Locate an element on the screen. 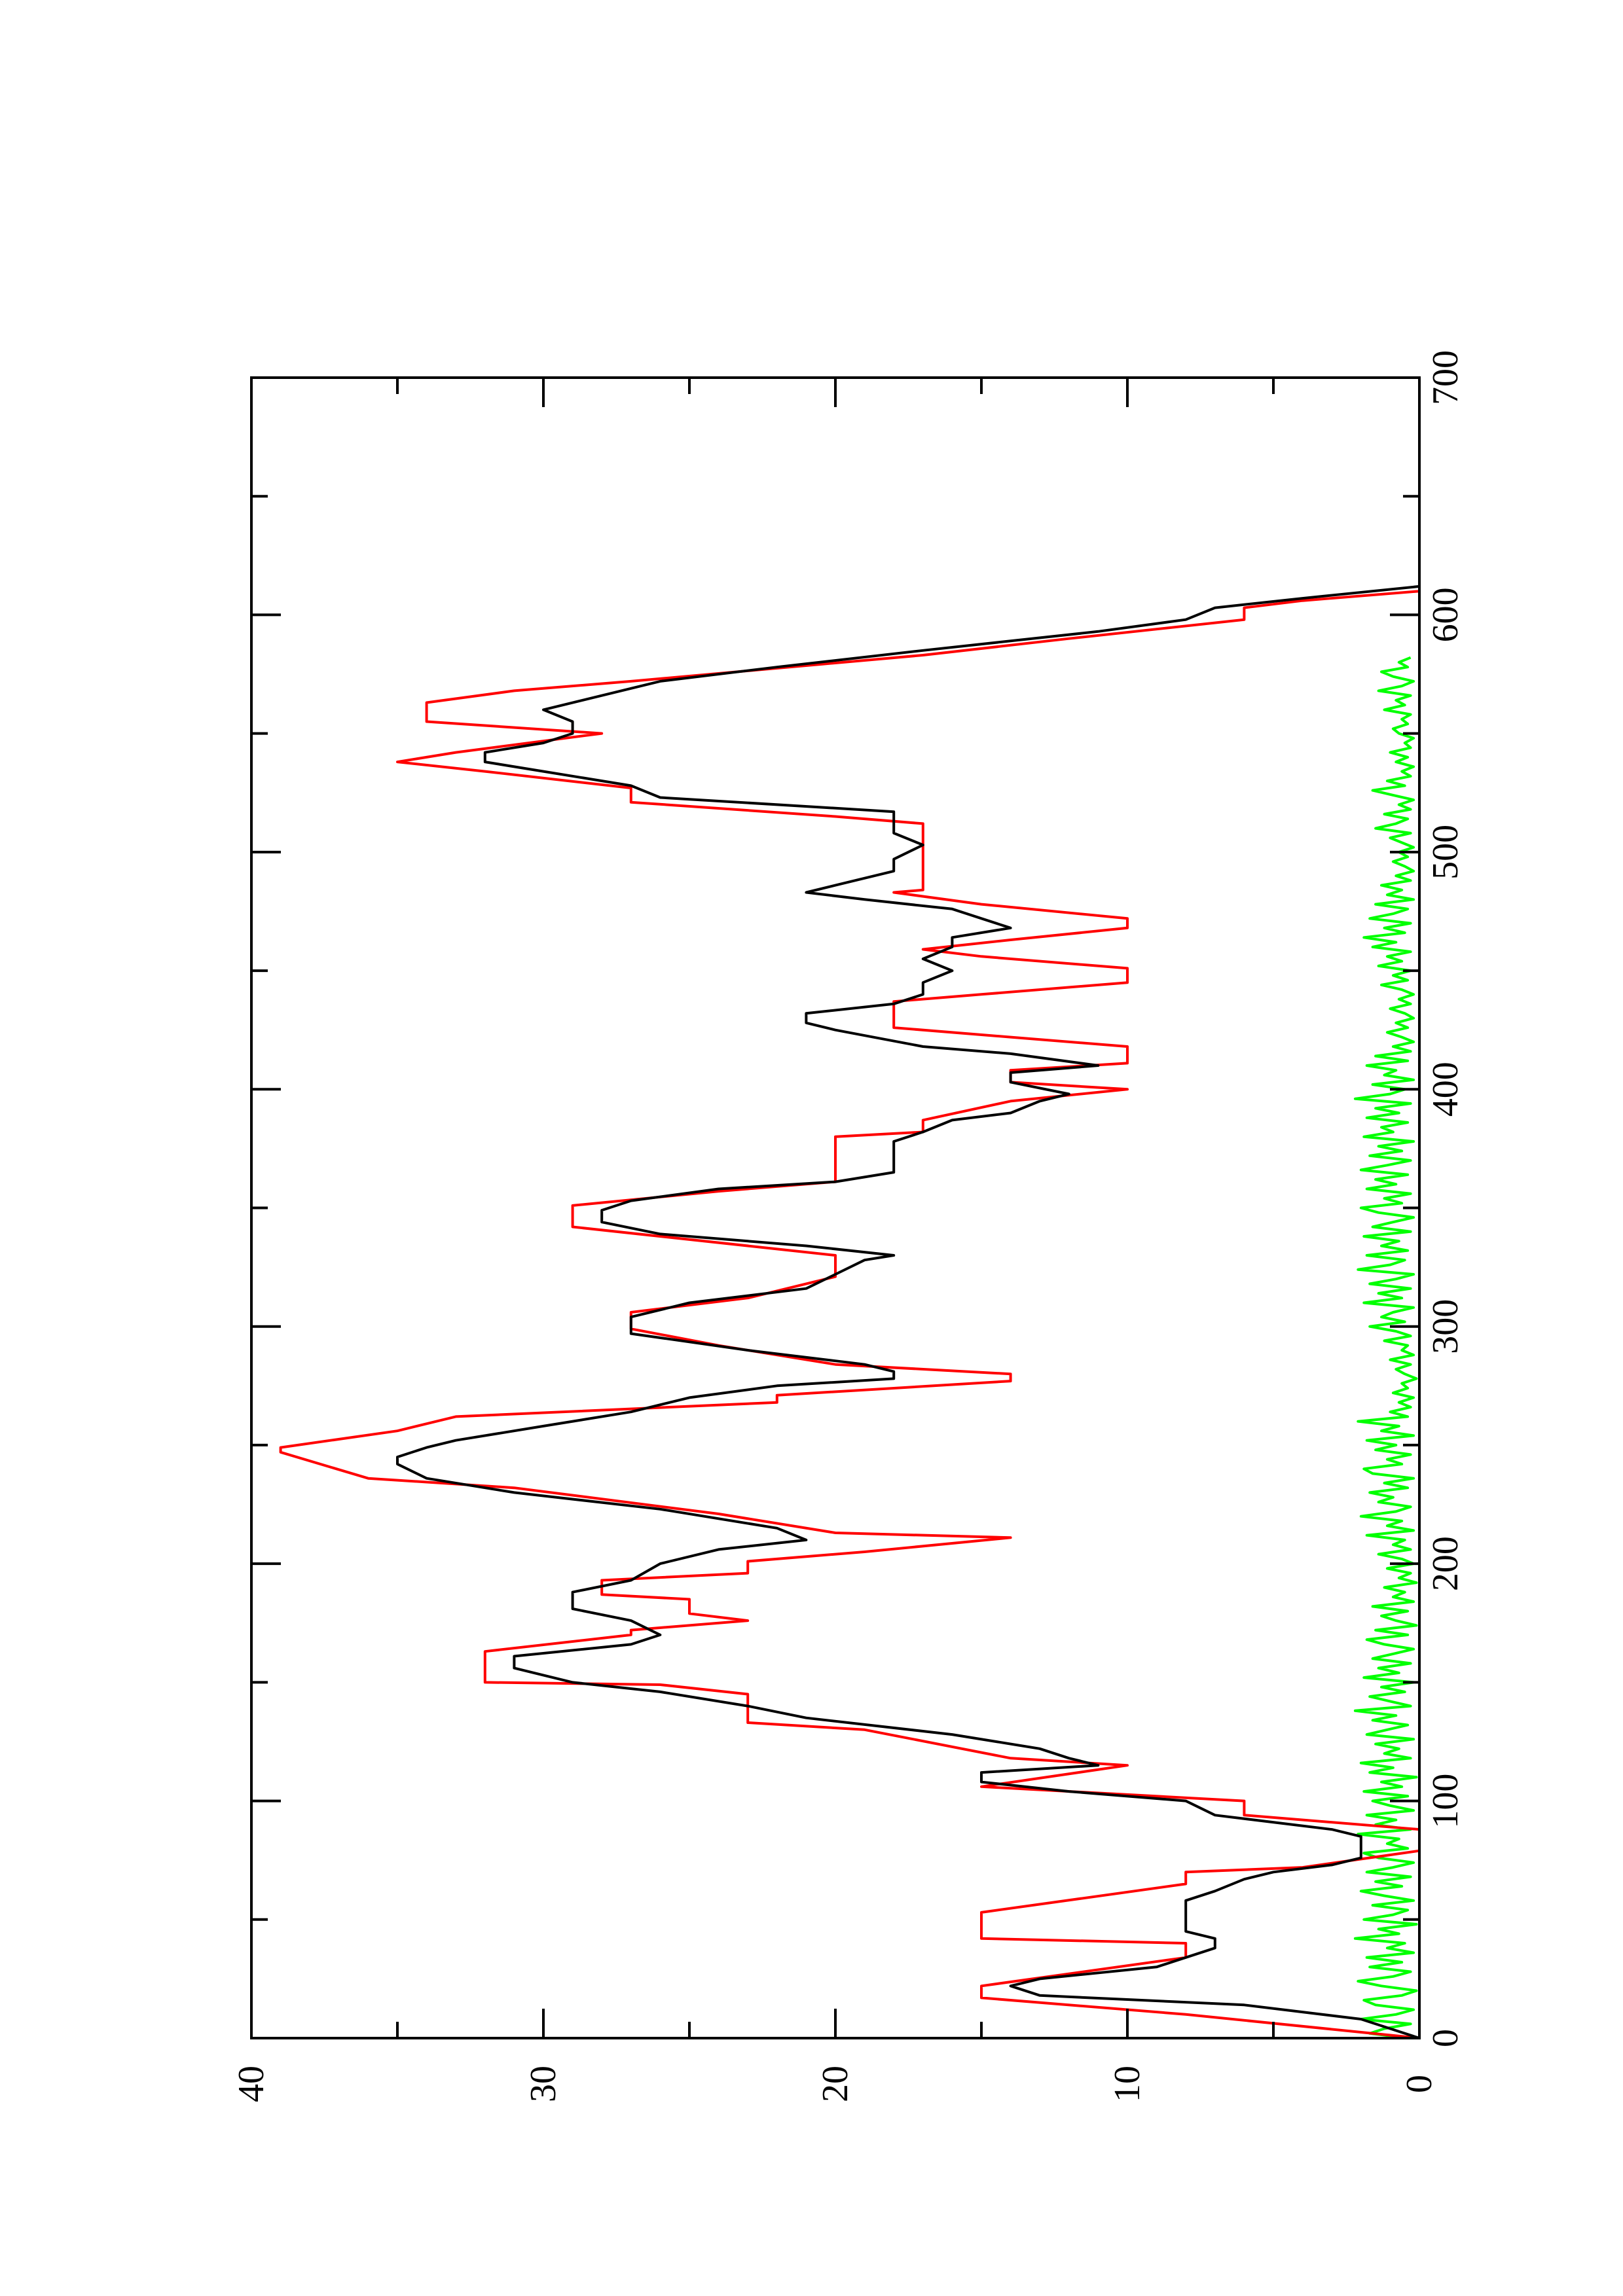 The width and height of the screenshot is (1623, 2296). y-tick-label: 20 is located at coordinates (835, 2084).